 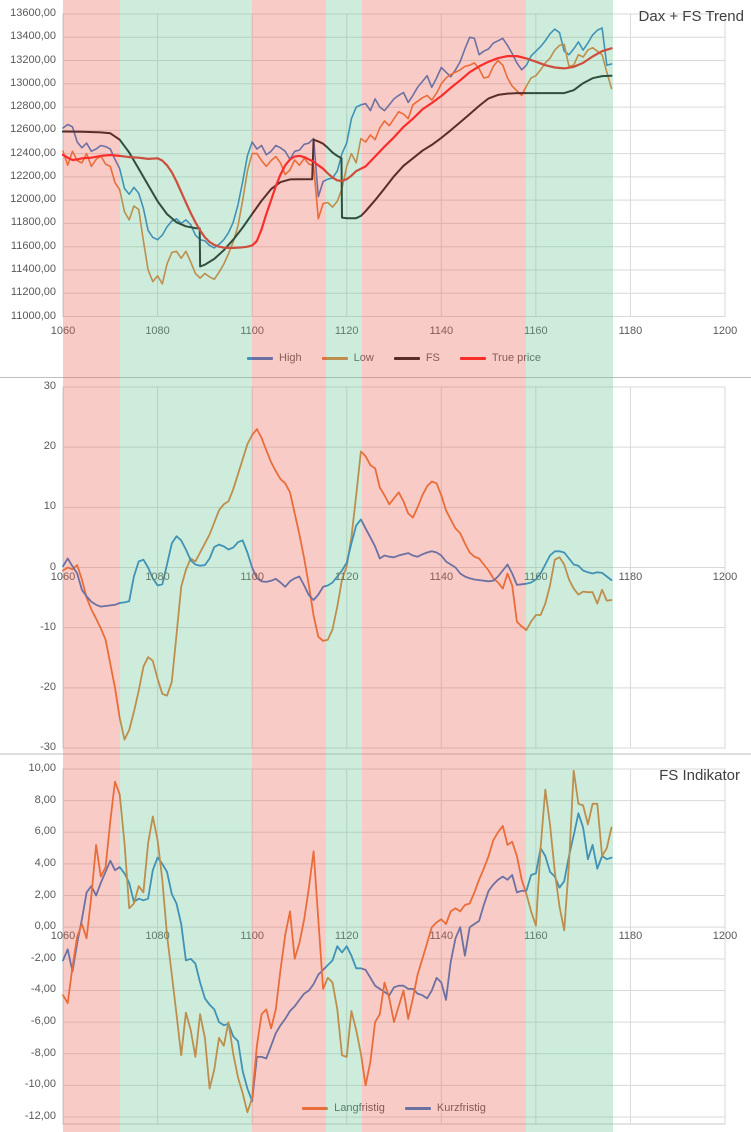 What do you see at coordinates (33, 199) in the screenshot?
I see `y-tick-label: 12000,00` at bounding box center [33, 199].